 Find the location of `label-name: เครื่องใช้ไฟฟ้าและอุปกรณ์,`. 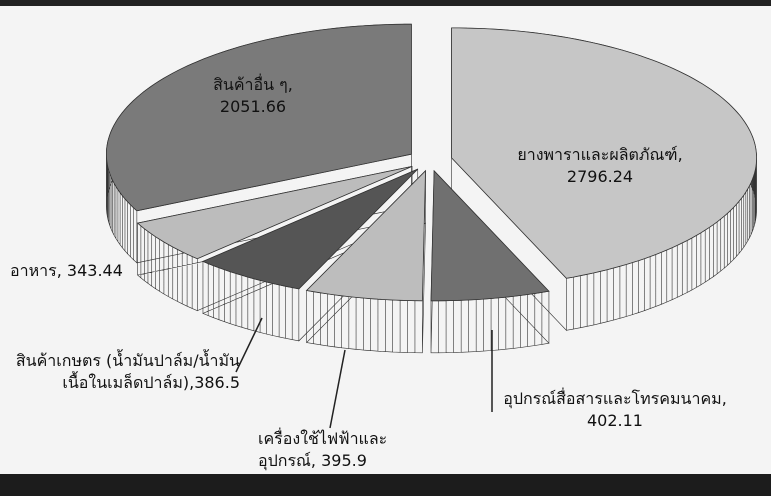

label-name: เครื่องใช้ไฟฟ้าและอุปกรณ์, is located at coordinates (323, 449).